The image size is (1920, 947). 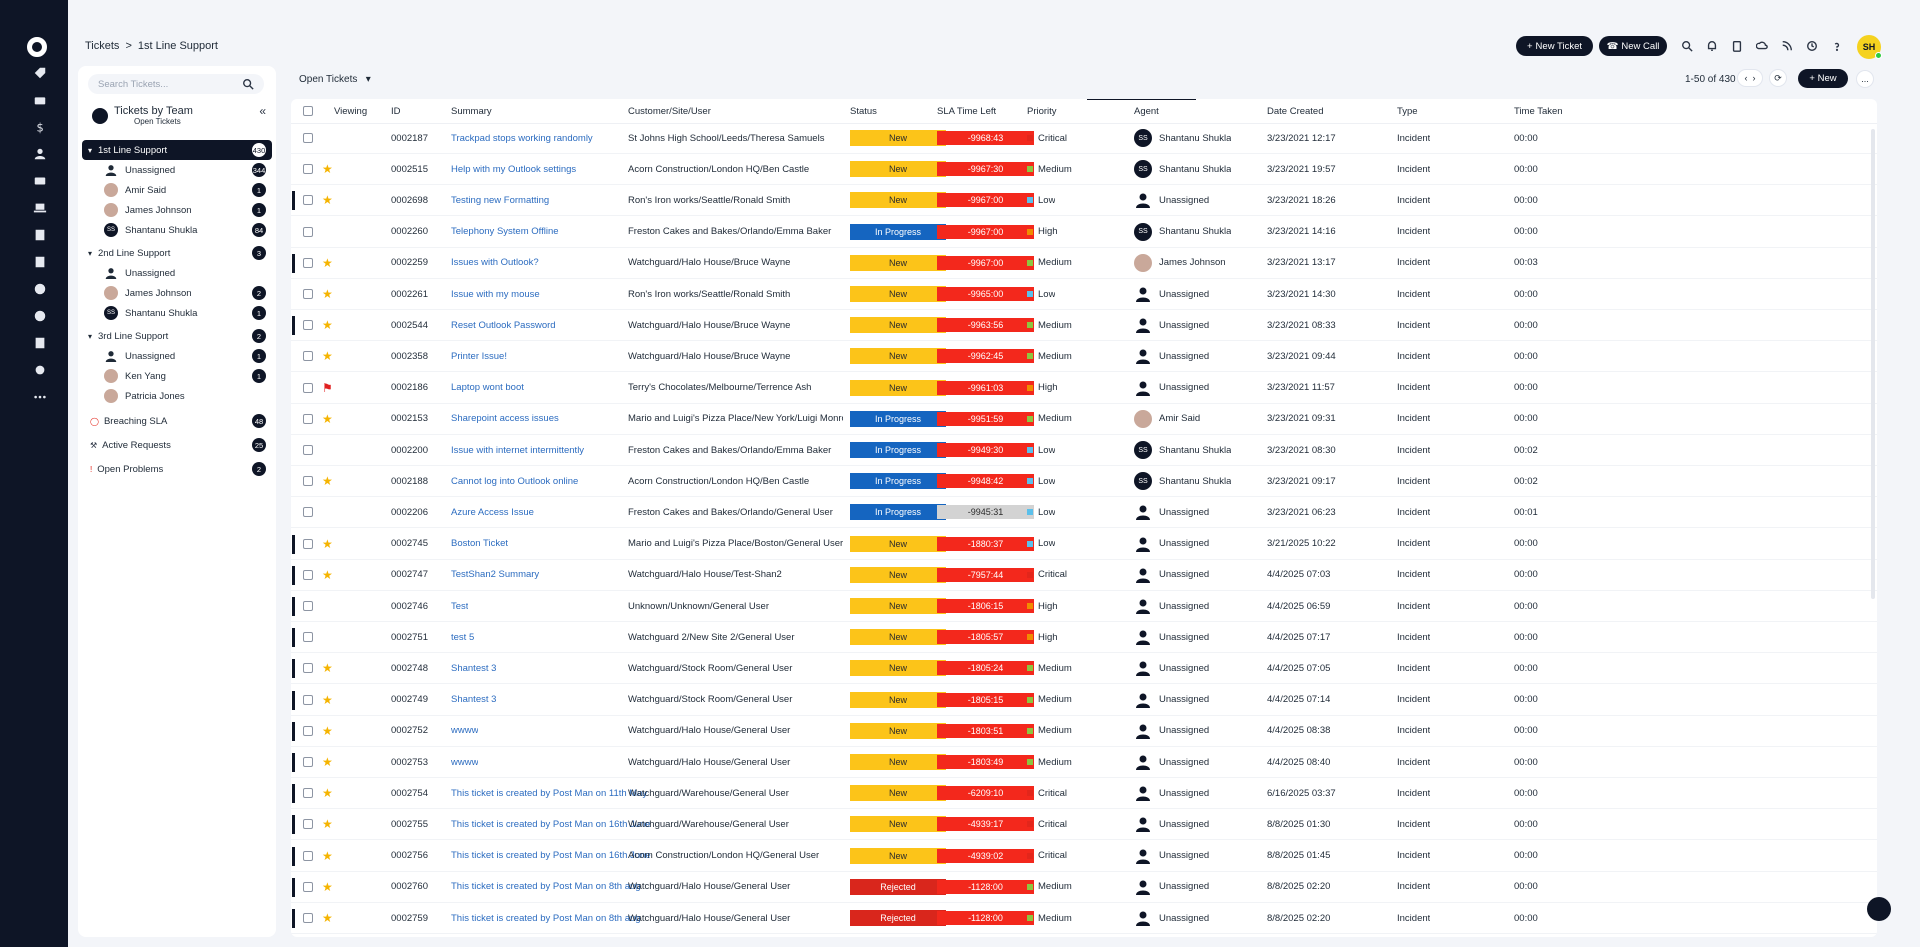 I want to click on rail-tag-icon, so click(x=40, y=73).